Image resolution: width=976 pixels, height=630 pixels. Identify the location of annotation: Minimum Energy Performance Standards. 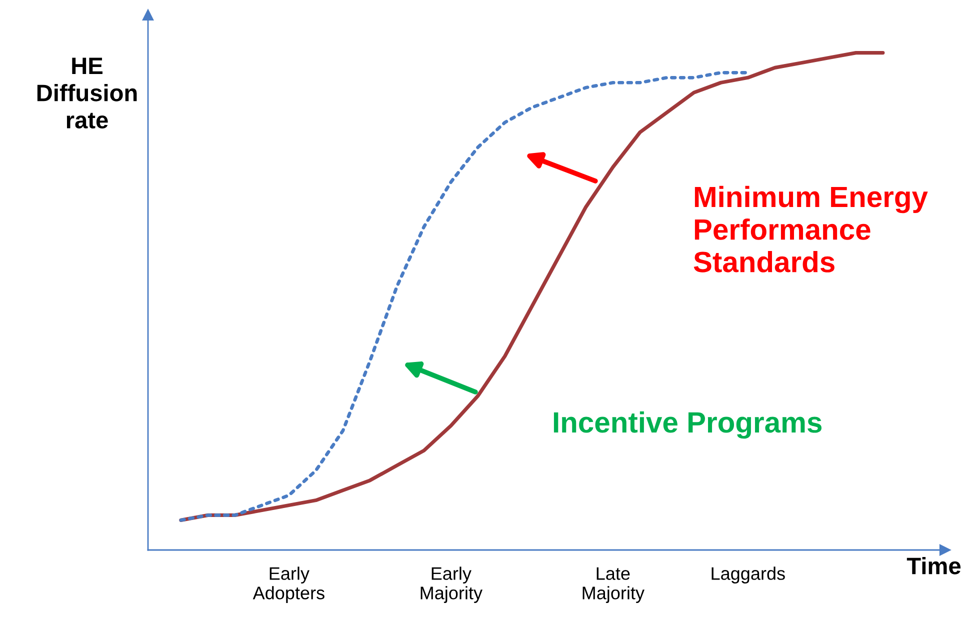
(811, 229).